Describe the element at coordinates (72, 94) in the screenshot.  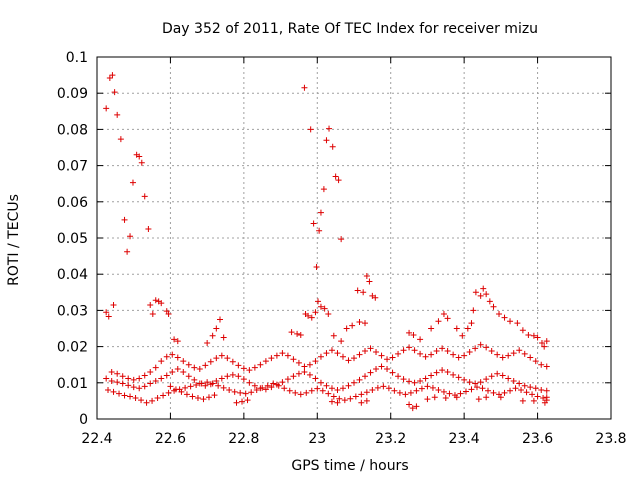
I see `y-tick-label: 0.09` at that location.